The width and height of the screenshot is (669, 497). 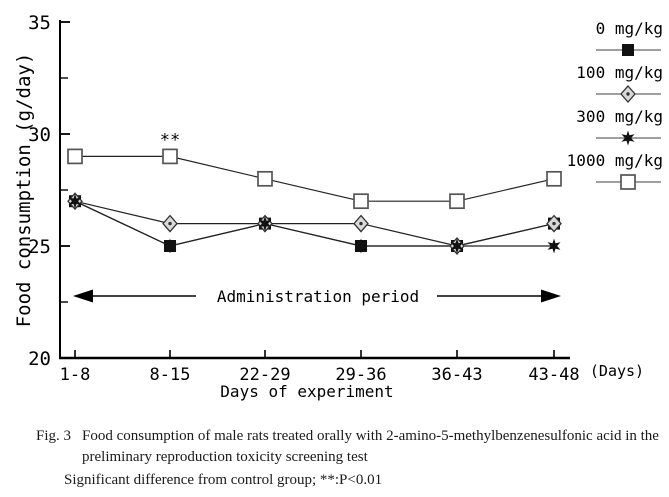 What do you see at coordinates (83, 296) in the screenshot?
I see `admin-left-arrowhead-icon` at bounding box center [83, 296].